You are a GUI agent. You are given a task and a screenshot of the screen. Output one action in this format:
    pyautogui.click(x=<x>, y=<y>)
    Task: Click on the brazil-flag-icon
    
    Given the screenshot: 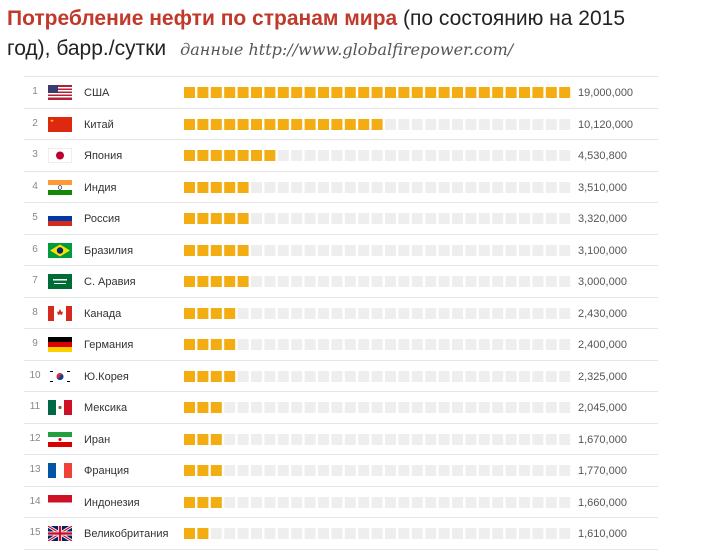 What is the action you would take?
    pyautogui.click(x=60, y=250)
    